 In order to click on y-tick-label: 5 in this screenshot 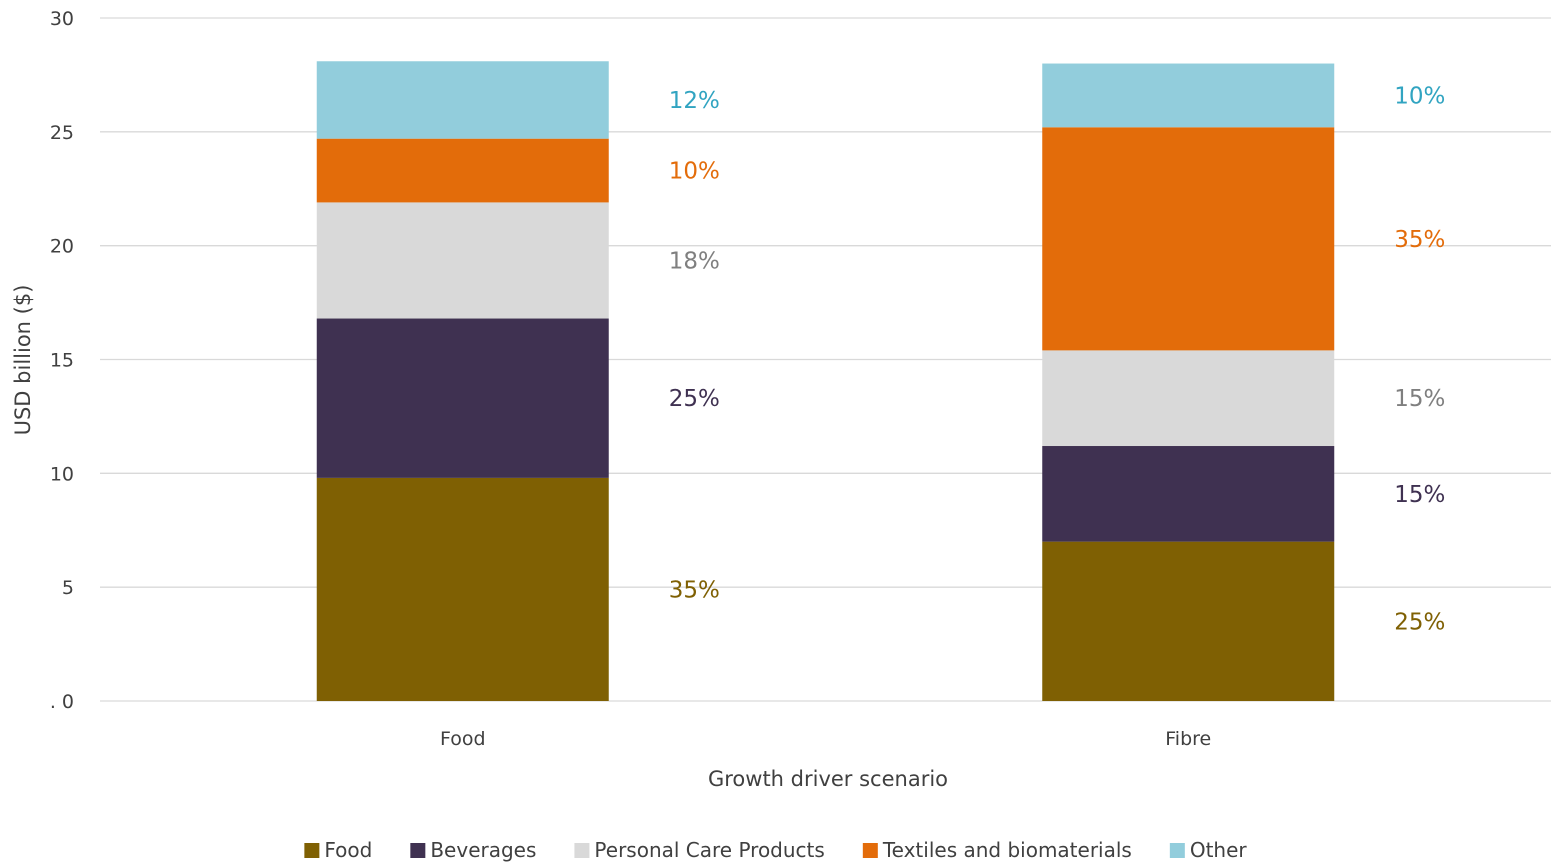, I will do `click(68, 588)`.